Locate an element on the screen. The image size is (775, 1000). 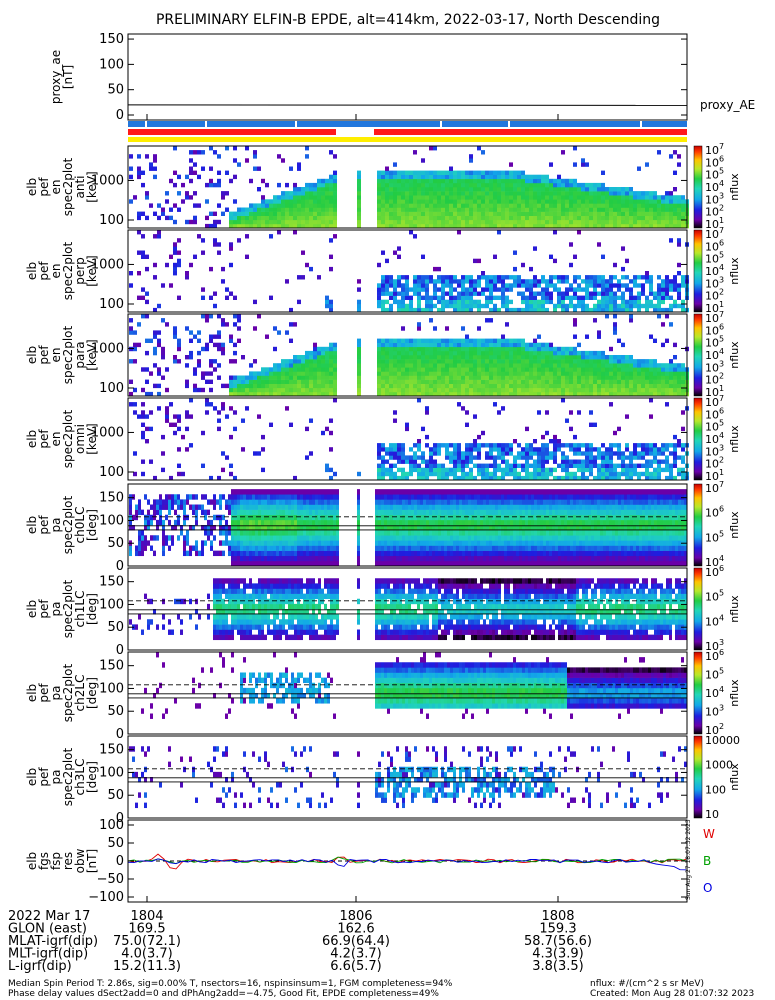
panel-8-frame is located at coordinates (407, 777).